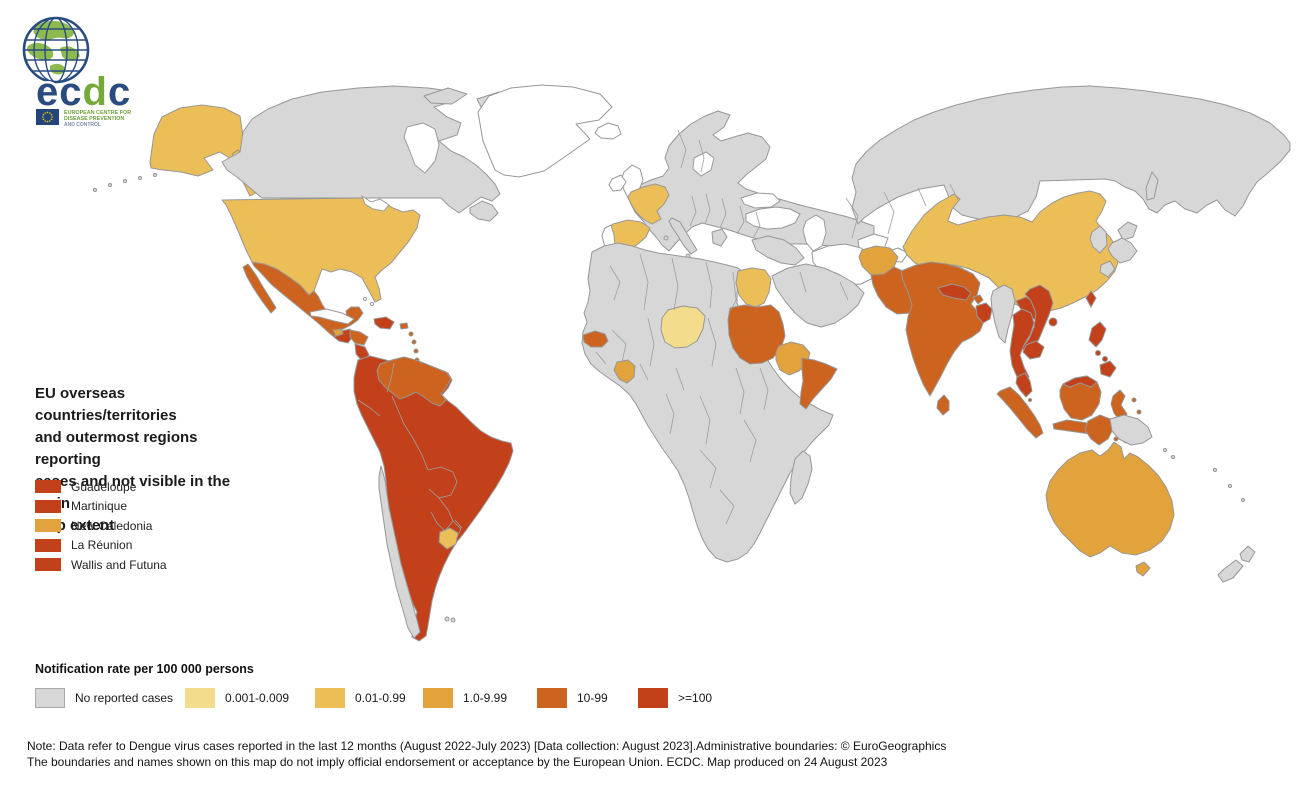 The width and height of the screenshot is (1296, 789). I want to click on country-greenland, so click(545, 131).